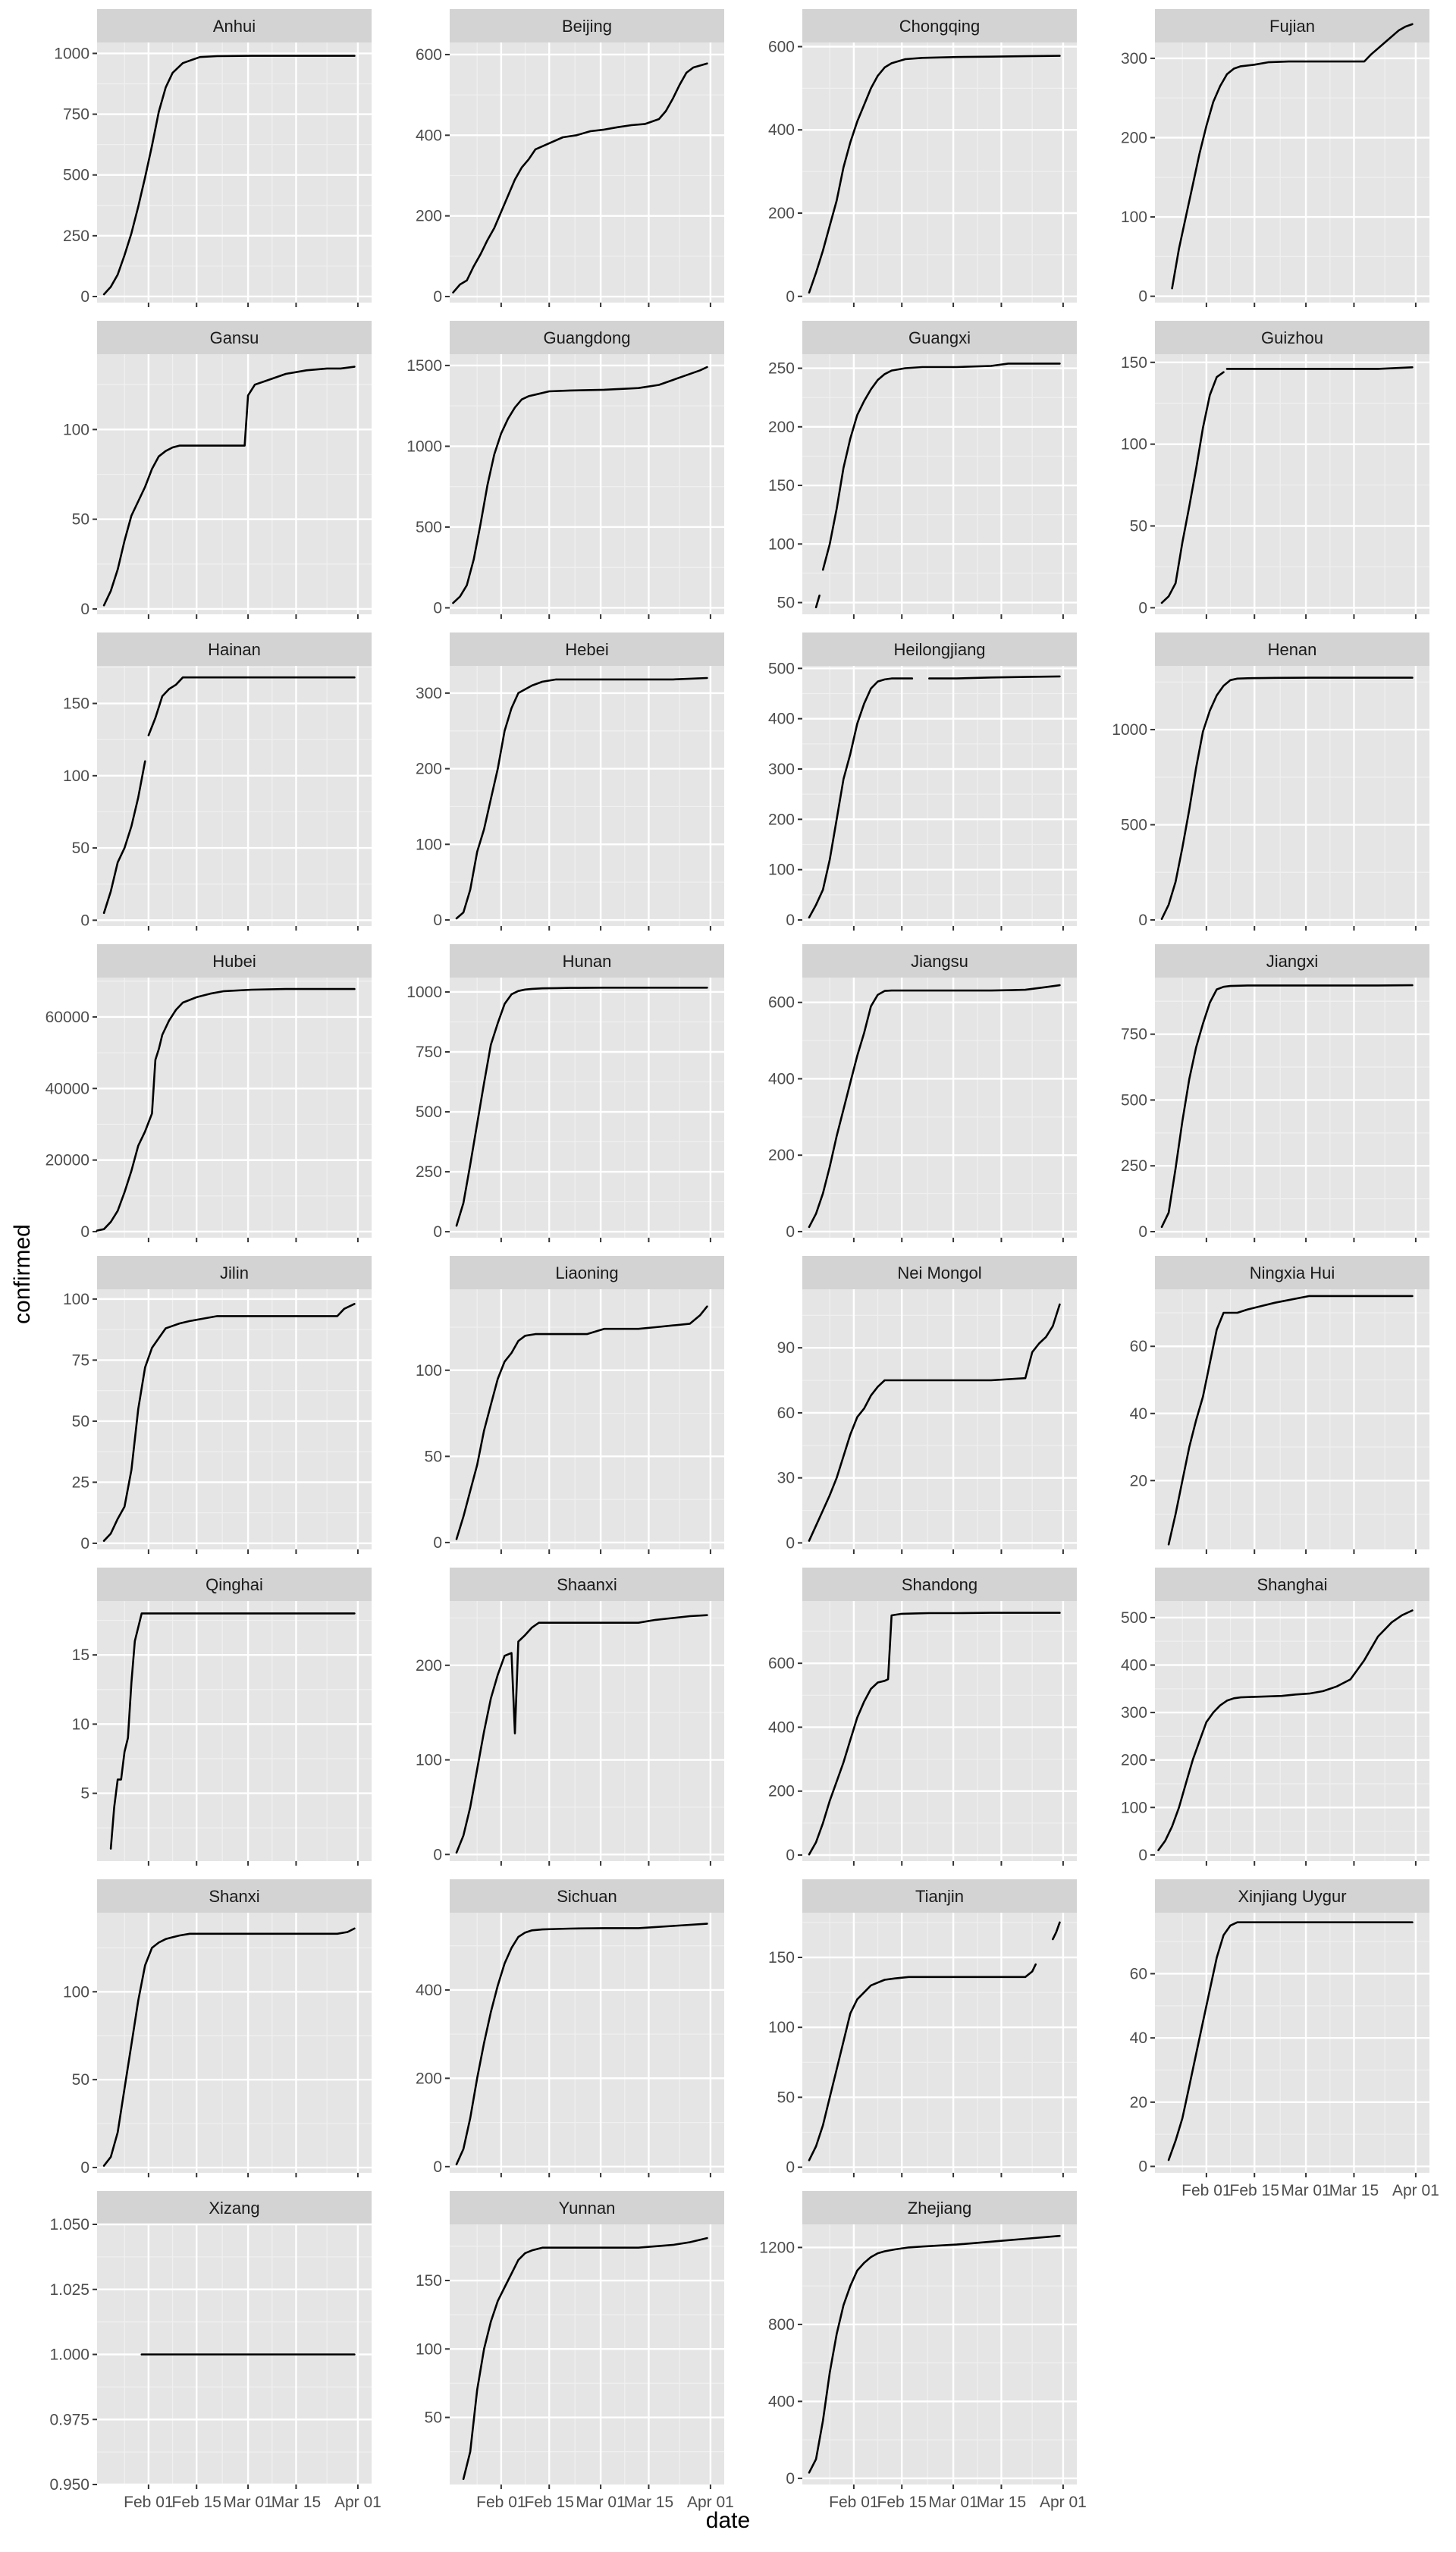 This screenshot has width=1456, height=2552. I want to click on y-tick-label: 150, so click(781, 1958).